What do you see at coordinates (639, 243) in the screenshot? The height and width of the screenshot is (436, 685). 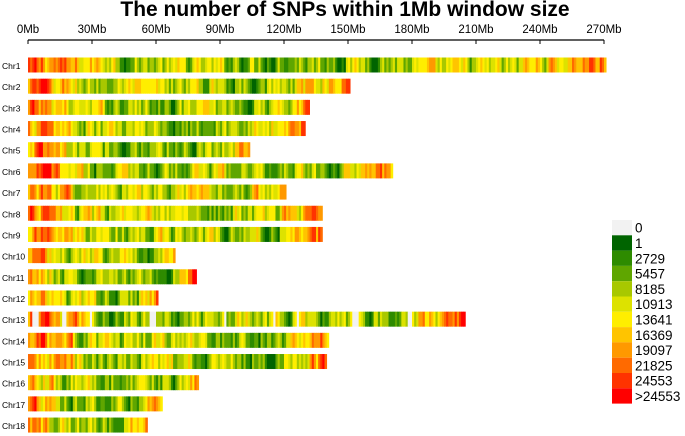 I see `legend-label: 1` at bounding box center [639, 243].